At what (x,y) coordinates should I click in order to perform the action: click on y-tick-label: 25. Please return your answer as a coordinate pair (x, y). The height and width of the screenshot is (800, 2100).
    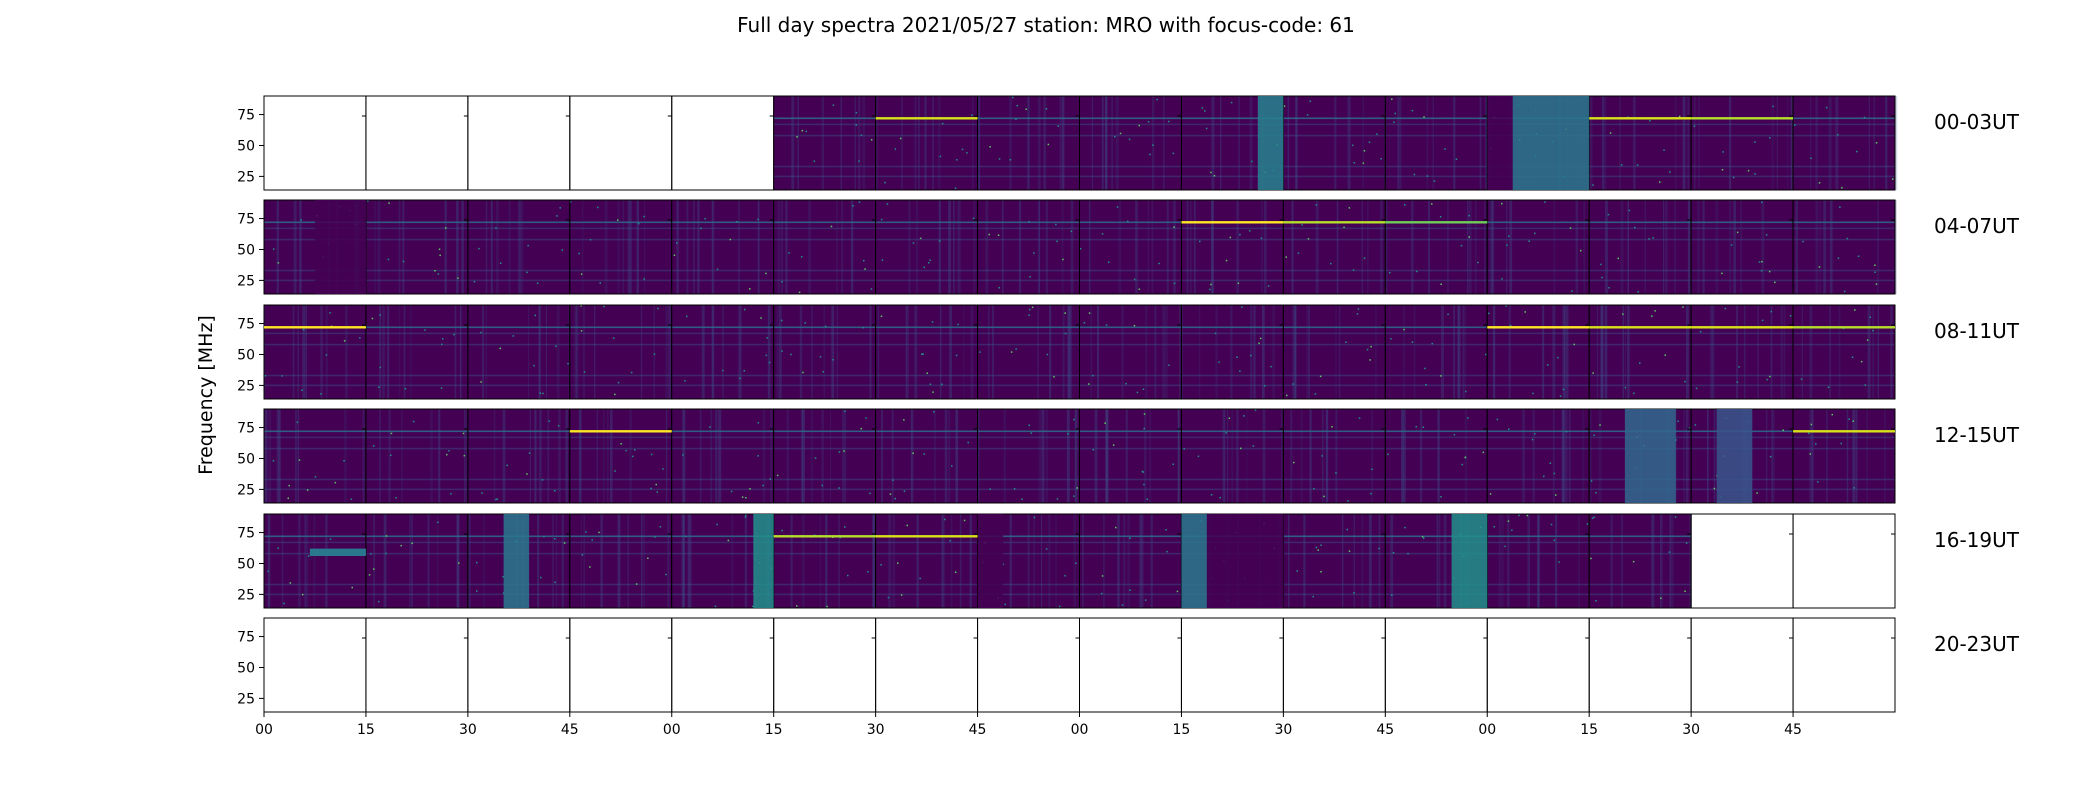
    Looking at the image, I should click on (246, 177).